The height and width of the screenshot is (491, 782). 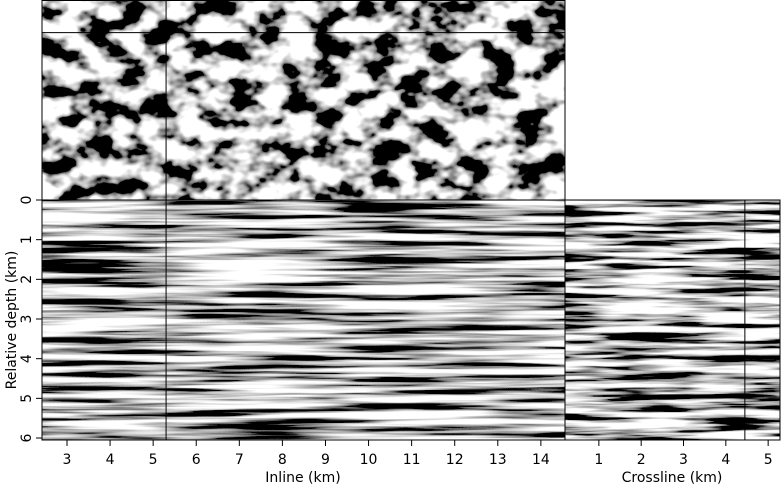 What do you see at coordinates (672, 478) in the screenshot?
I see `crossline-axis-label: Crossline (km)` at bounding box center [672, 478].